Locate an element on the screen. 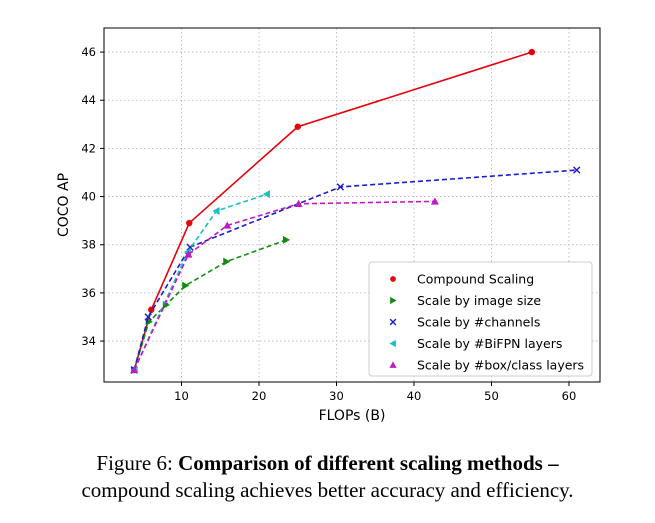 This screenshot has height=523, width=655. legend-label: Scale by #BiFPN layers is located at coordinates (489, 343).